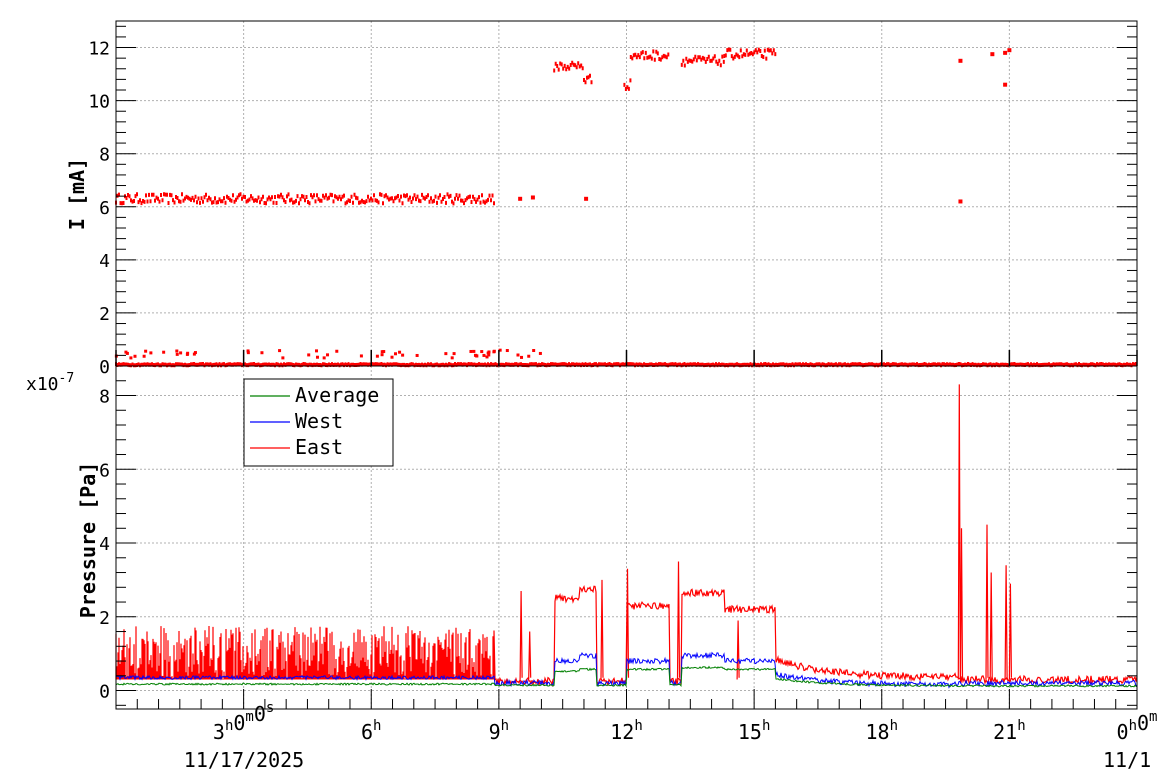  I want to click on legend-label-average: Average, so click(337, 395).